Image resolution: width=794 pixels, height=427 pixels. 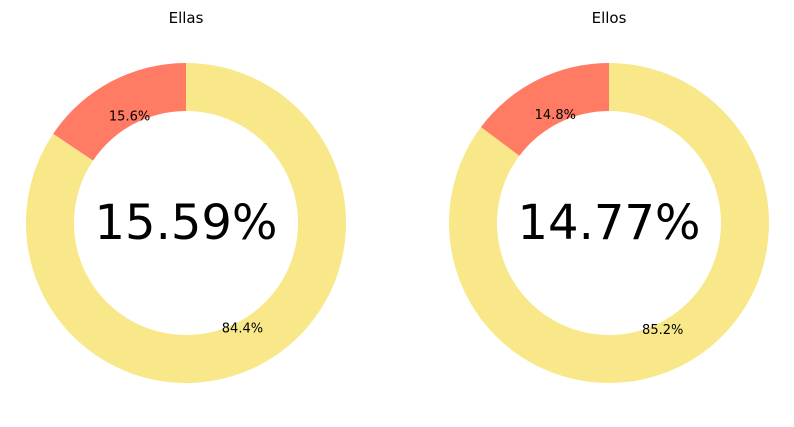 I want to click on pct-labels-group: 14.8% 85.2%, so click(x=609, y=223).